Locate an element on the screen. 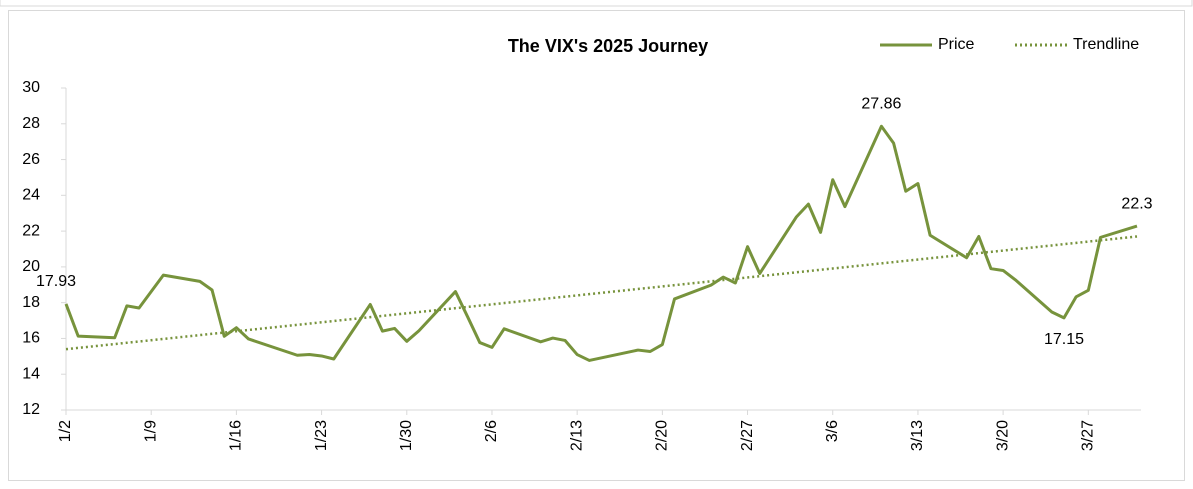 Image resolution: width=1193 pixels, height=489 pixels. y-tick-label: 24 is located at coordinates (31, 195).